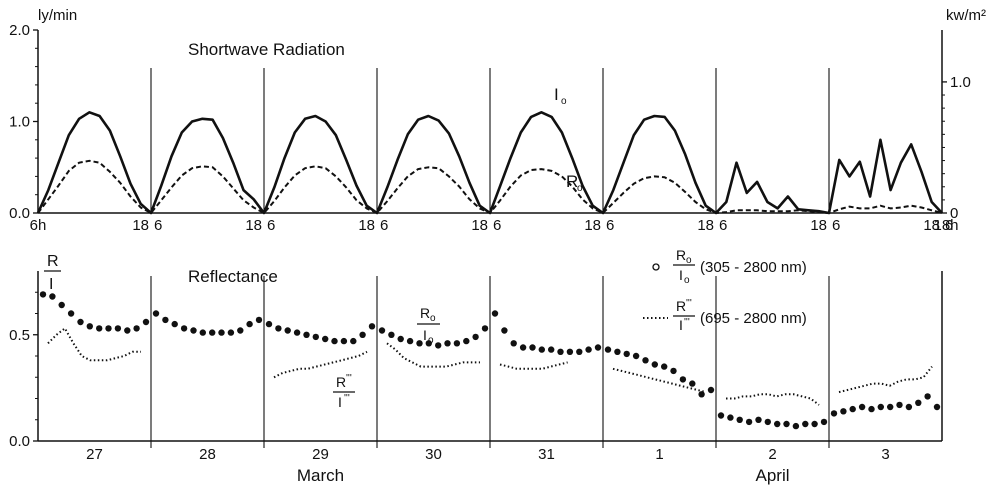 The image size is (1004, 491). What do you see at coordinates (344, 391) in the screenshot?
I see `inline-ratio-label-2: R ''' I '''` at bounding box center [344, 391].